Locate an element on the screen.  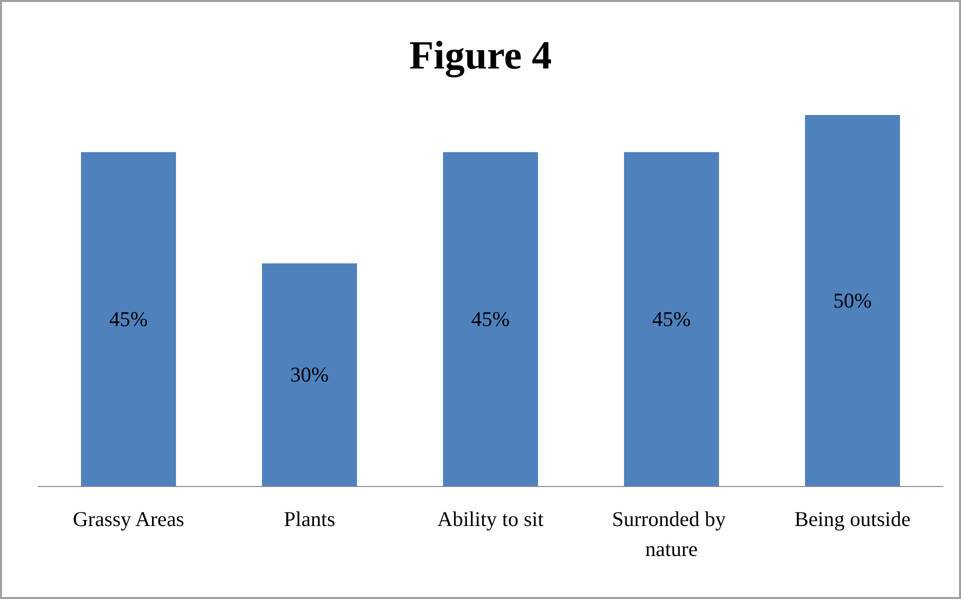
x-tick-label: Surronded by nature is located at coordinates (671, 534).